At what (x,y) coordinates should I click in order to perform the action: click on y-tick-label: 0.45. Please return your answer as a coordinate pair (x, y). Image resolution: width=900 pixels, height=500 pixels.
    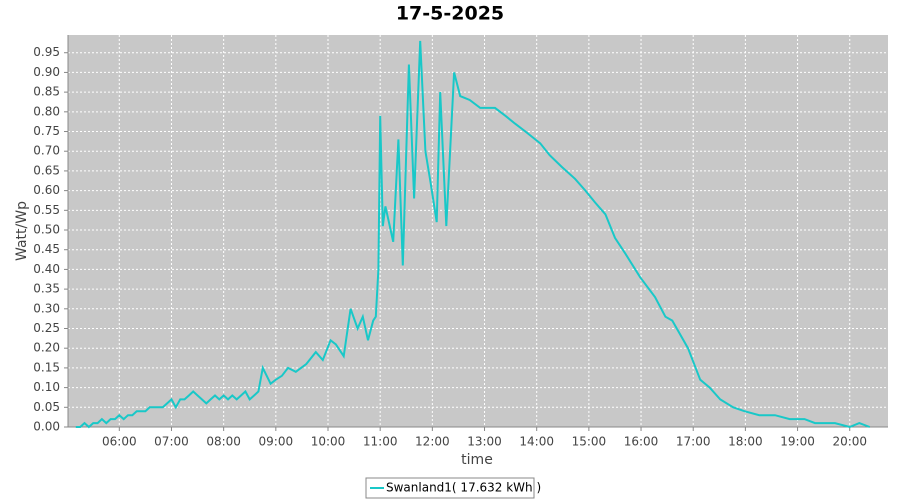
    Looking at the image, I should click on (46, 249).